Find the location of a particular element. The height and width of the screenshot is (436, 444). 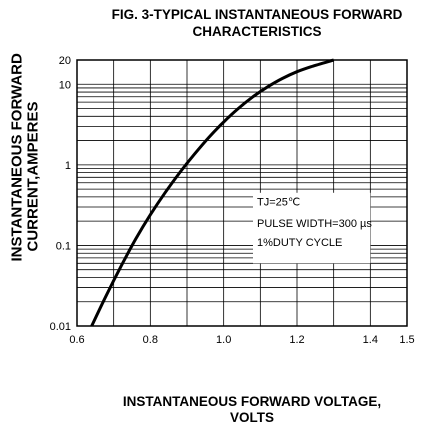

y-tick-label: 20 is located at coordinates (65, 61).